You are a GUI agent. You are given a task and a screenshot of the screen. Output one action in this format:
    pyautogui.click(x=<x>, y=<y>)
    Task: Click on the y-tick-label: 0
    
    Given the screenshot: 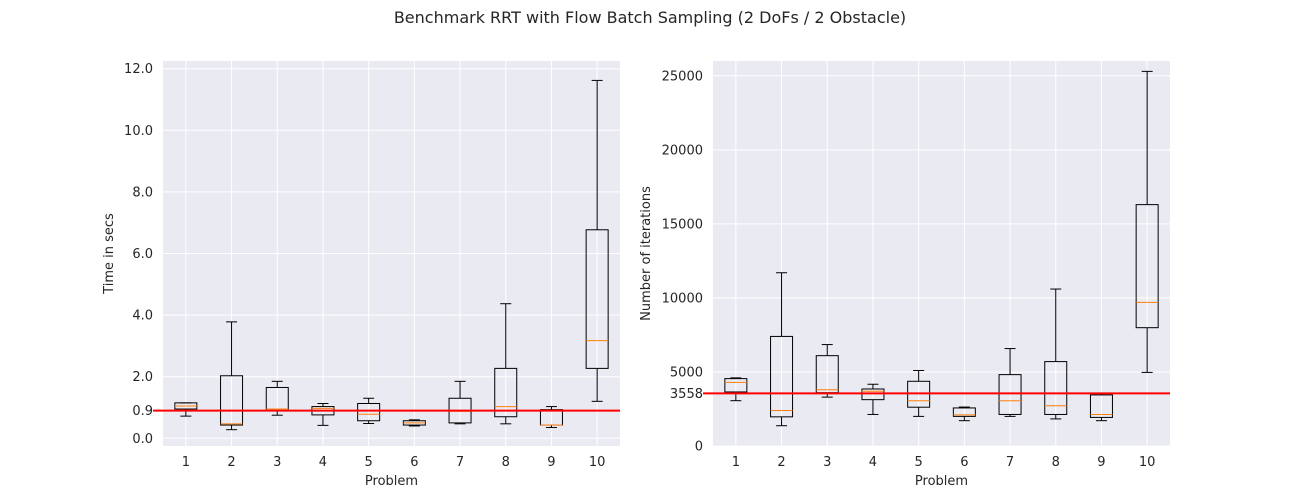 What is the action you would take?
    pyautogui.click(x=699, y=447)
    